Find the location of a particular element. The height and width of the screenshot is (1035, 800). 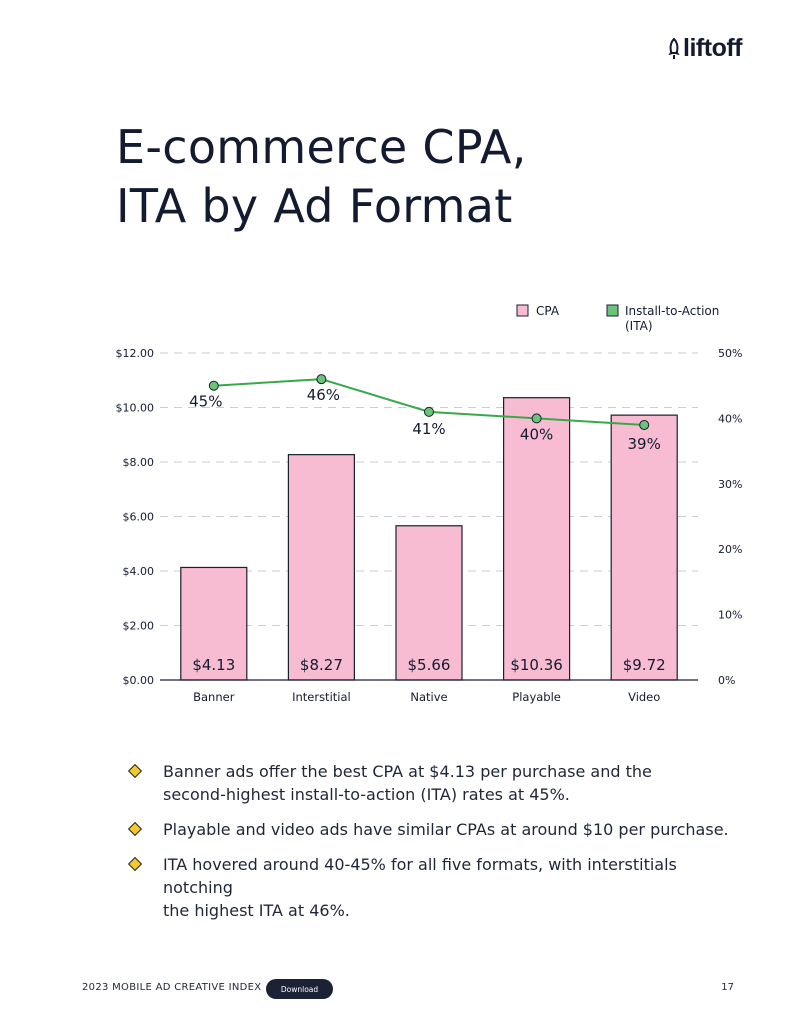

y-left-tick-label: $10.00 is located at coordinates (135, 408).